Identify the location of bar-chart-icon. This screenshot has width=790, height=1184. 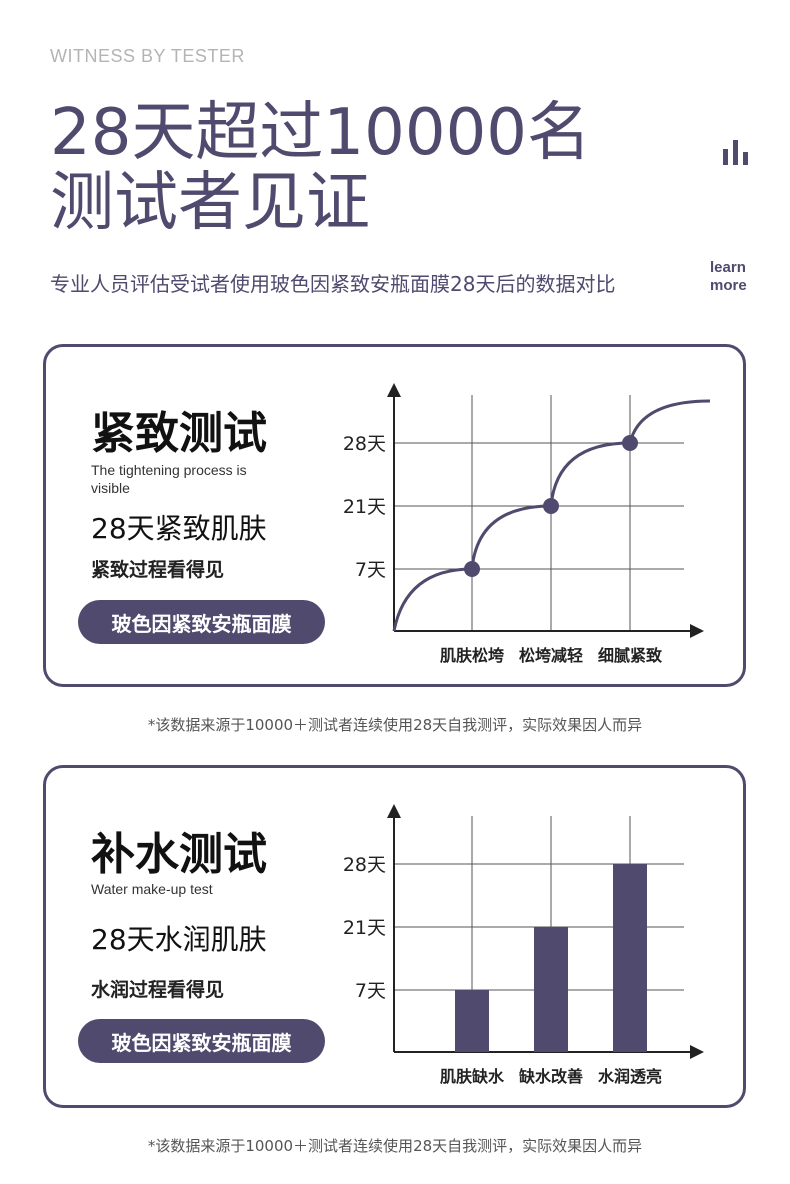
(735, 152).